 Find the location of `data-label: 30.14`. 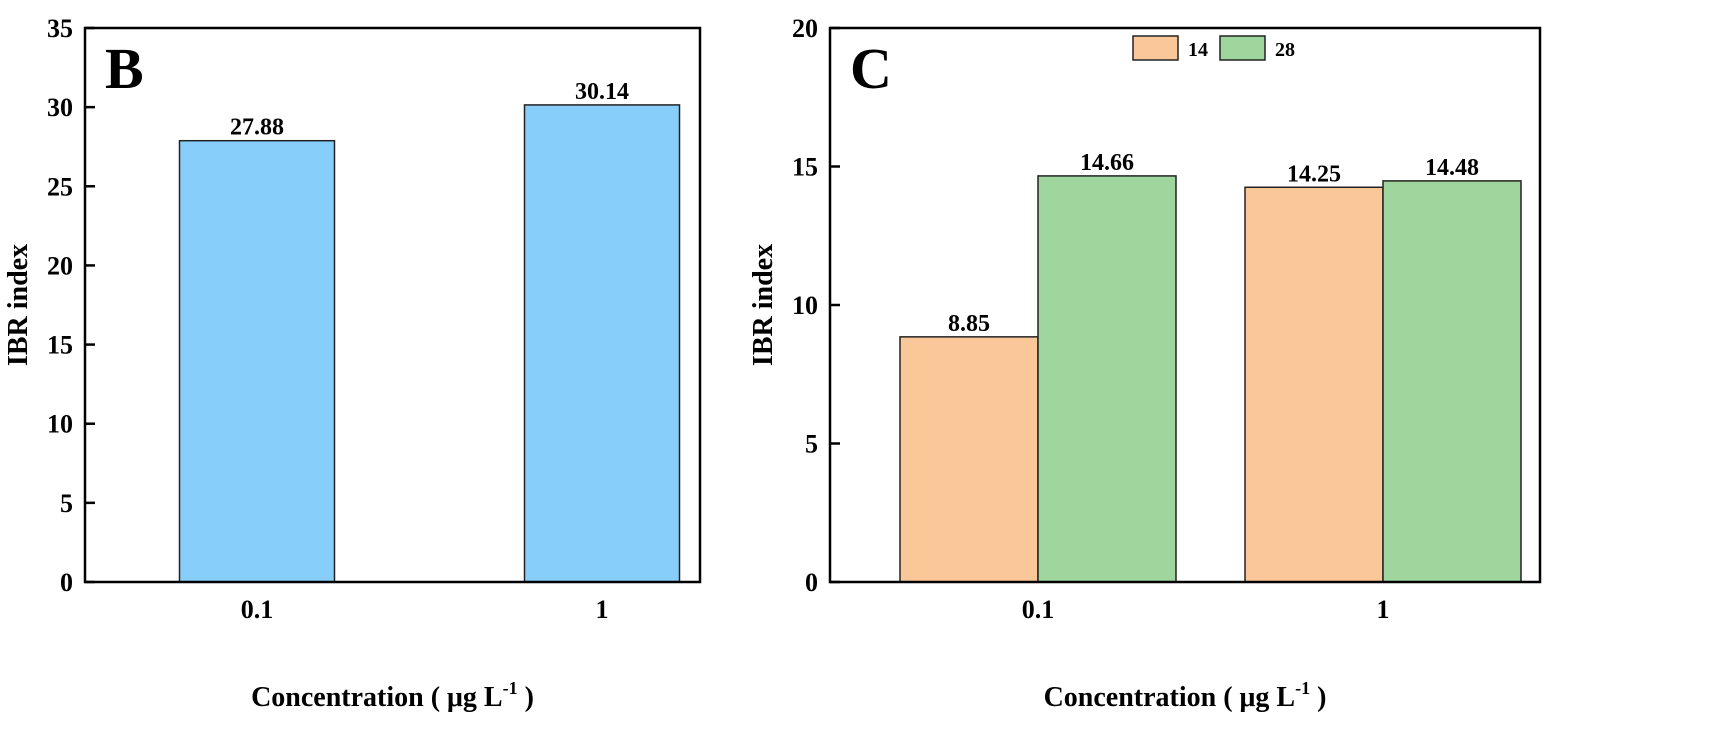

data-label: 30.14 is located at coordinates (602, 92).